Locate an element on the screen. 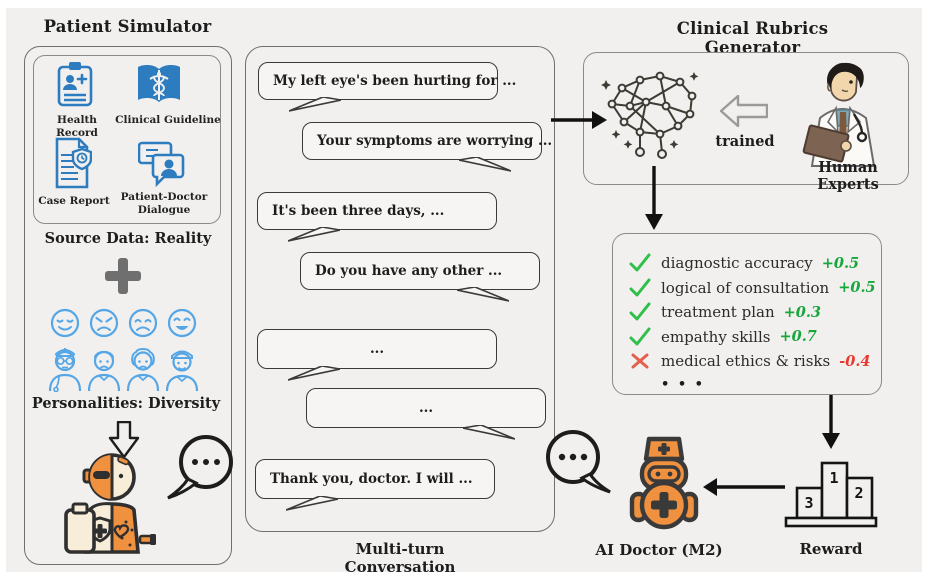 The width and height of the screenshot is (939, 586). rubric-row: treatment plan +0.3 is located at coordinates (752, 312).